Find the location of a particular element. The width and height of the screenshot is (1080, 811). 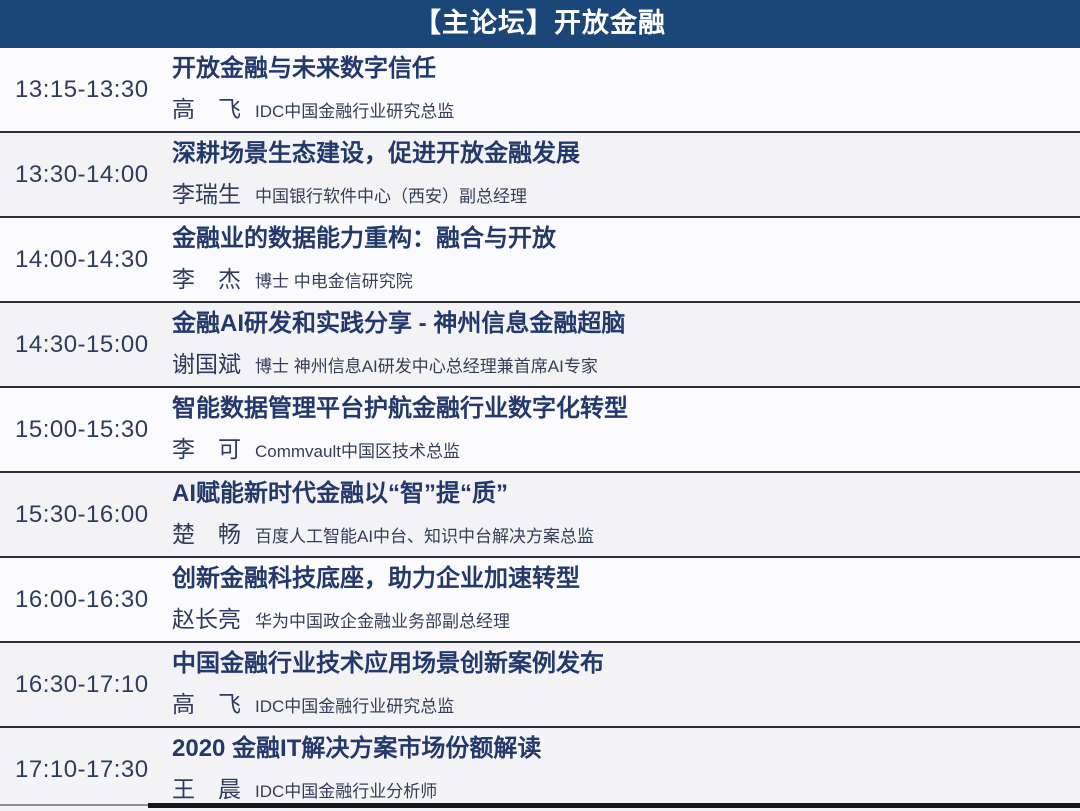

session-time: 15:00-15:30 is located at coordinates (82, 429).